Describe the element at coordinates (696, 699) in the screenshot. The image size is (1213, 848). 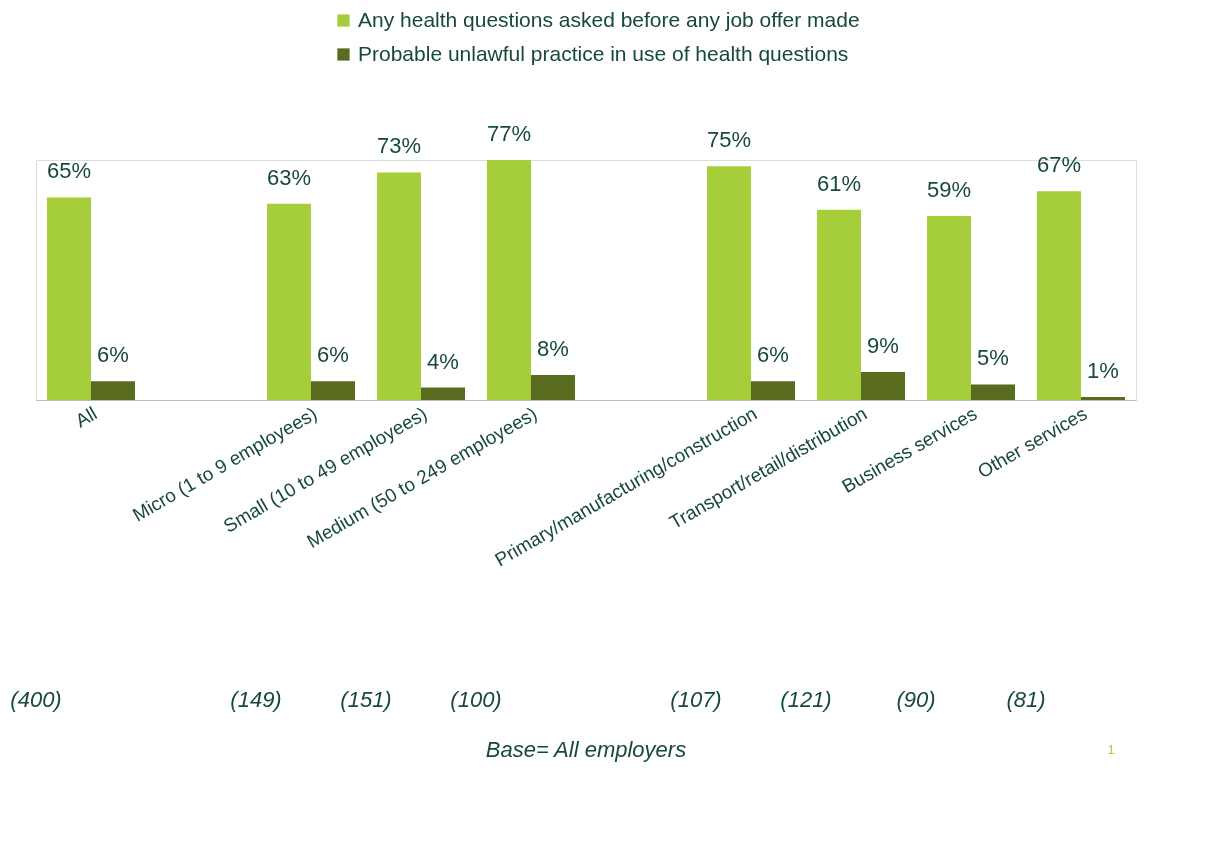
I see `text: (107)` at that location.